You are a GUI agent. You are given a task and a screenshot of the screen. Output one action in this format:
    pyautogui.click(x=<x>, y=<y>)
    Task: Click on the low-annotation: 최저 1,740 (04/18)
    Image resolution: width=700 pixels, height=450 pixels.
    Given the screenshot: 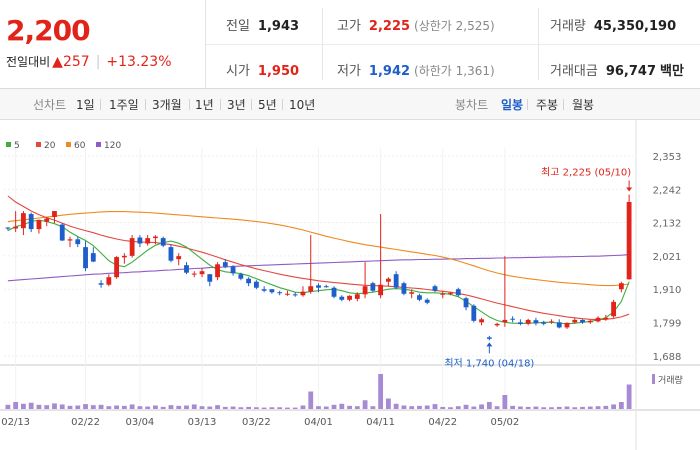 What is the action you would take?
    pyautogui.click(x=489, y=363)
    